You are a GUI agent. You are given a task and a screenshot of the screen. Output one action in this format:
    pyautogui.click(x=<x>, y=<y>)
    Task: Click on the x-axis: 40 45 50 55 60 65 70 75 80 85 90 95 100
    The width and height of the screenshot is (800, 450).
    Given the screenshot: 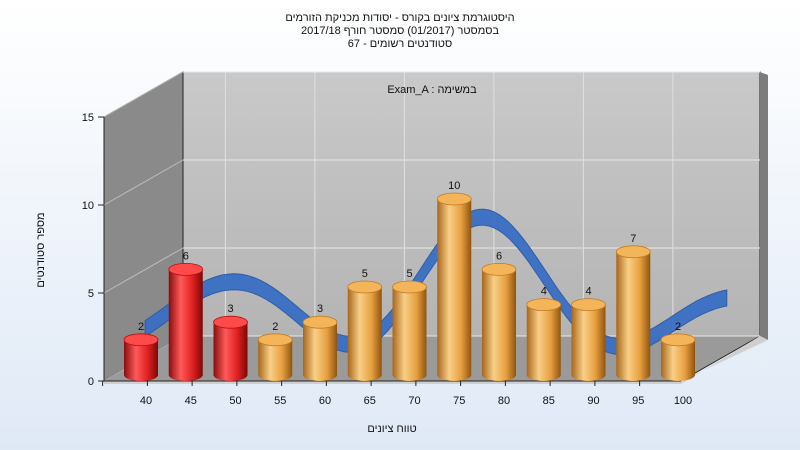 What is the action you would take?
    pyautogui.click(x=397, y=393)
    